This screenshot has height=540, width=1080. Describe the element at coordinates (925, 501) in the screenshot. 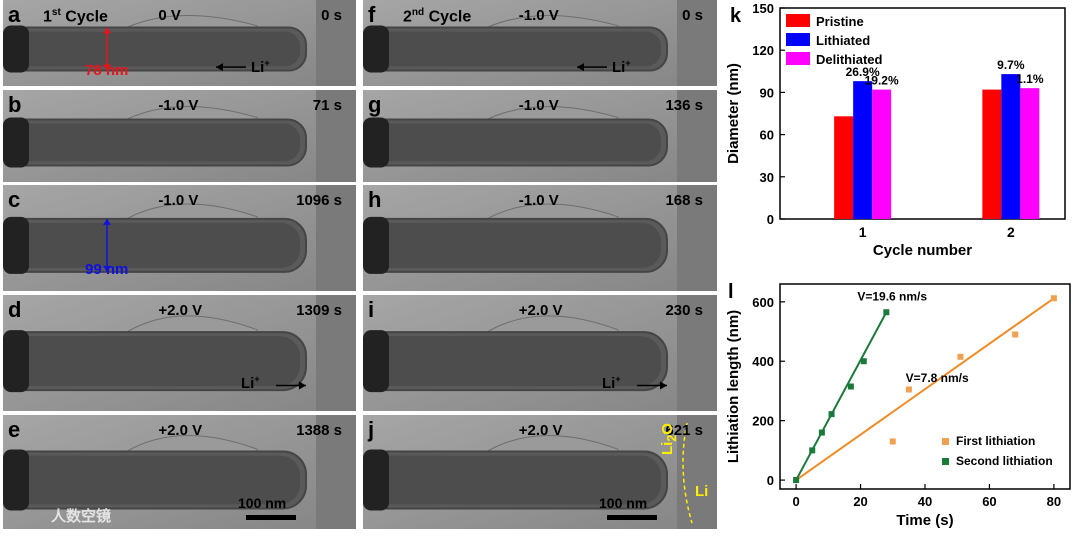

I see `x-tick-label-l: 40` at that location.